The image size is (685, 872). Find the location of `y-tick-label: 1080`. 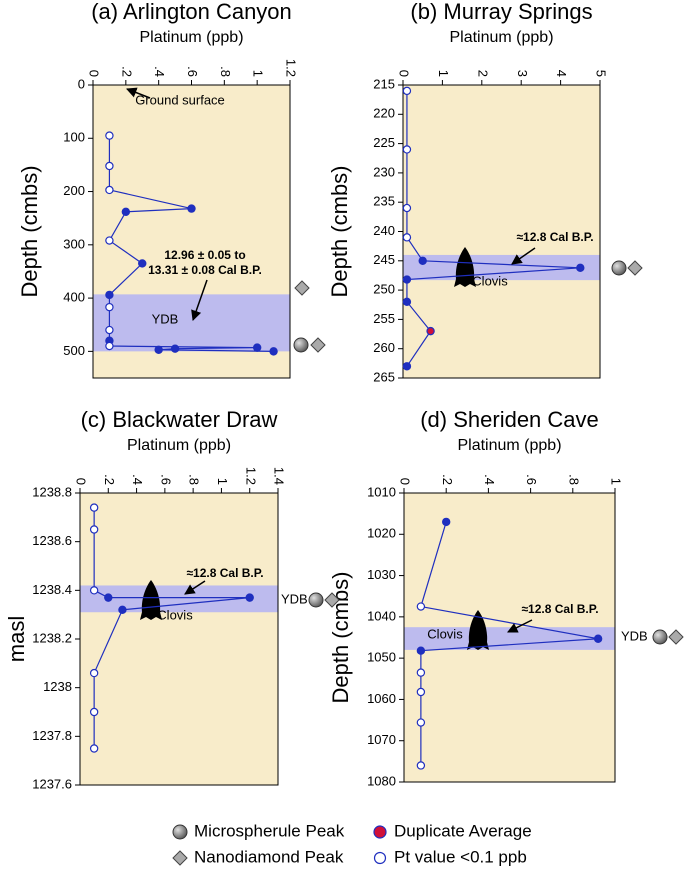

y-tick-label: 1080 is located at coordinates (381, 780).